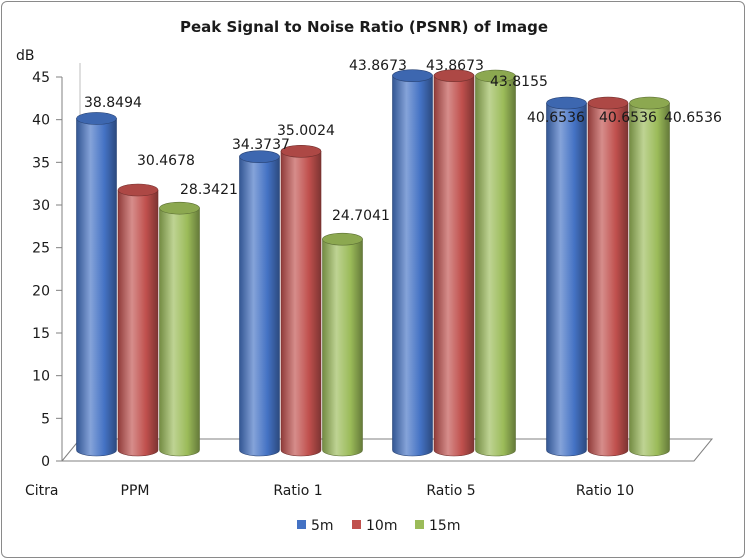 The image size is (746, 559). Describe the element at coordinates (135, 491) in the screenshot. I see `x-category-label: PPM` at that location.